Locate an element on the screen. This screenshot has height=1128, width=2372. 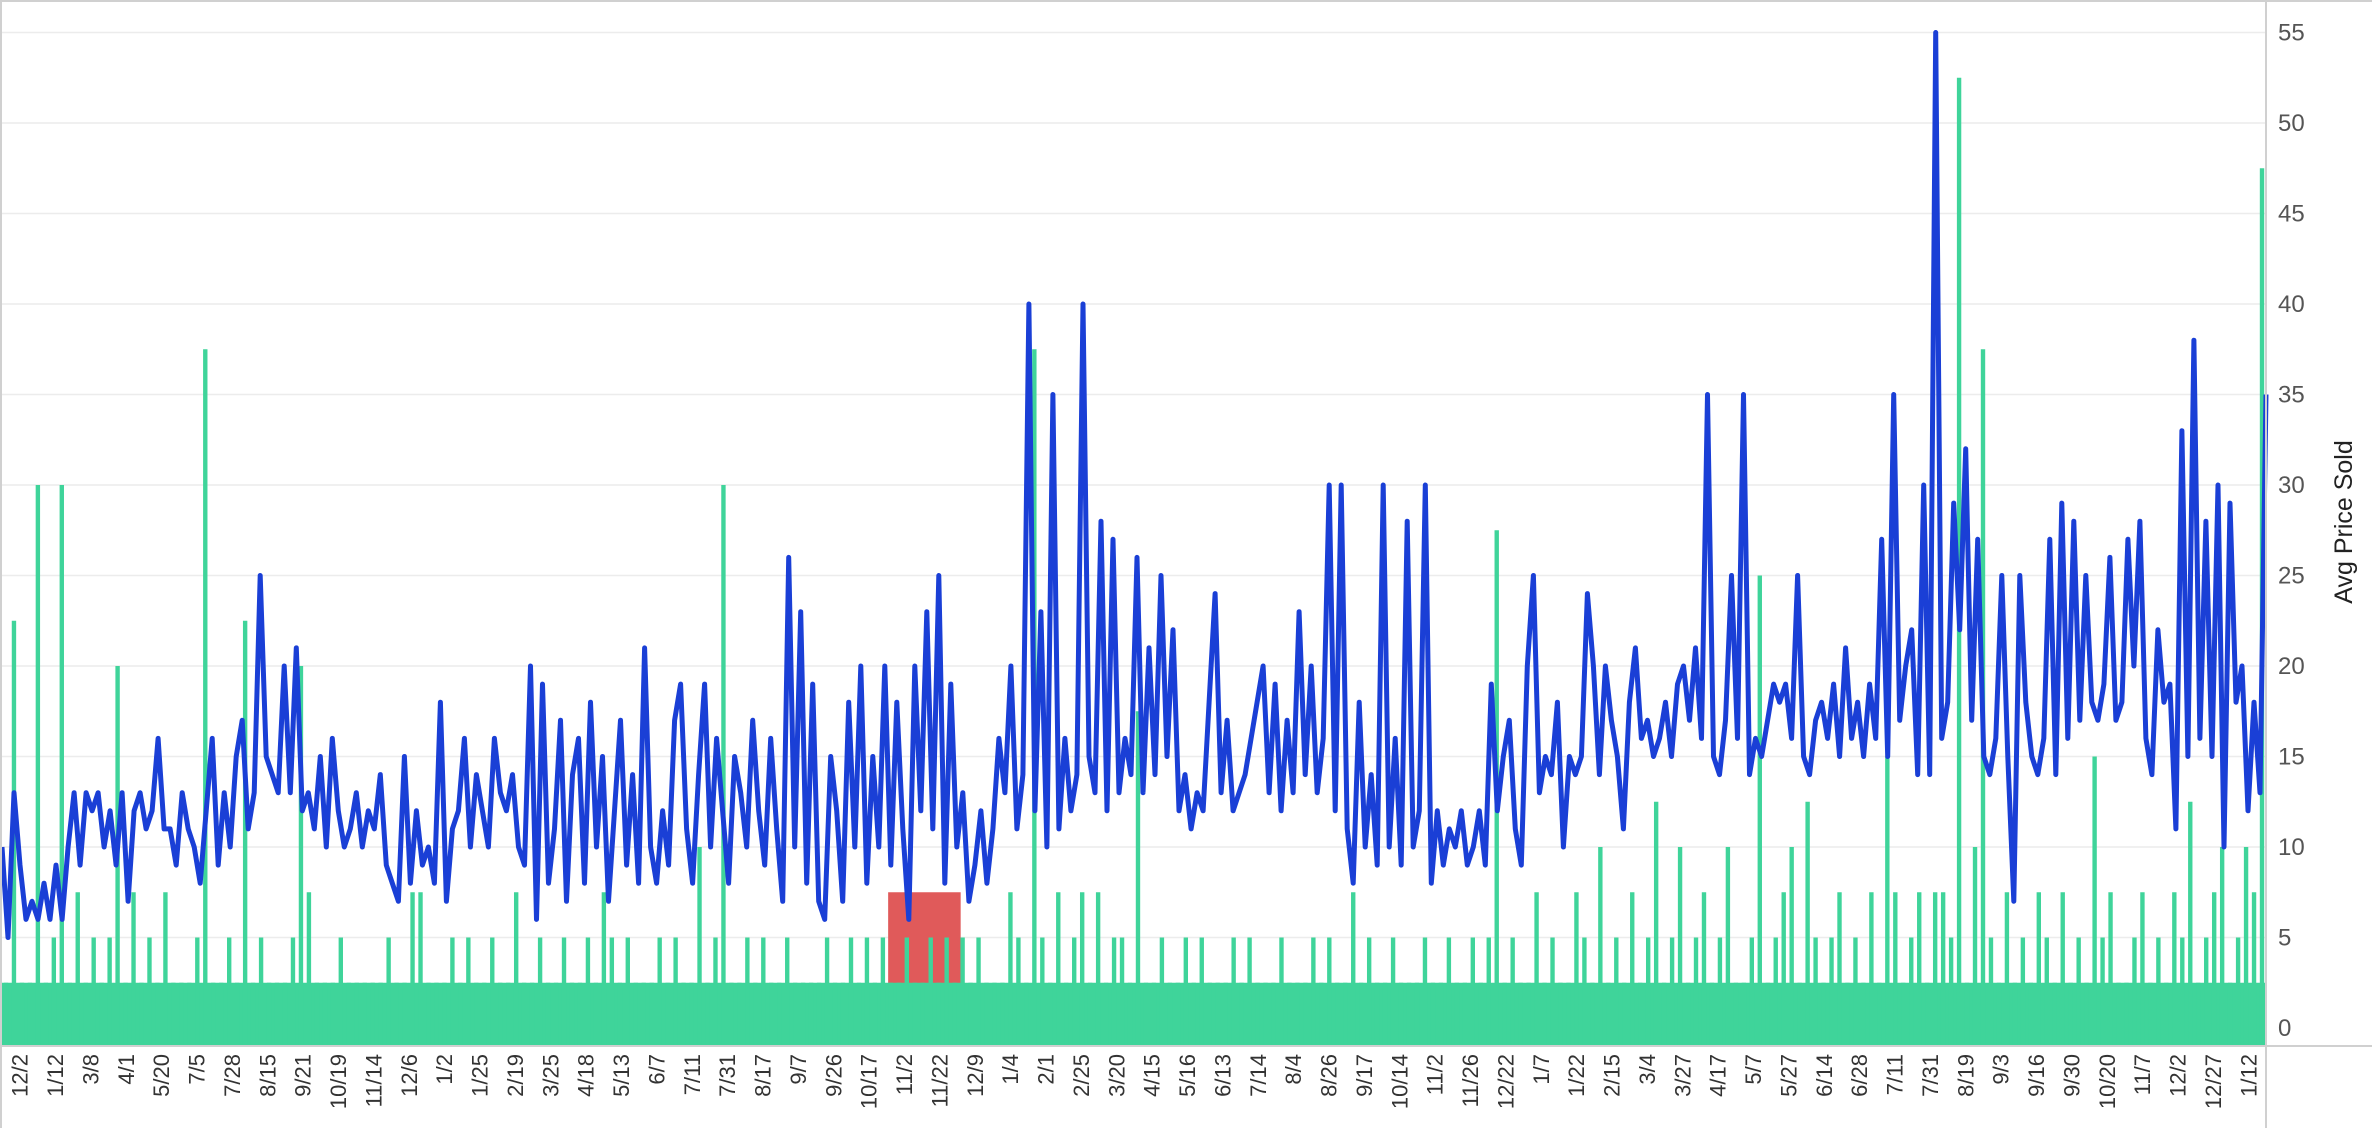
x-tick-label: 11/7 is located at coordinates (2142, 1074).